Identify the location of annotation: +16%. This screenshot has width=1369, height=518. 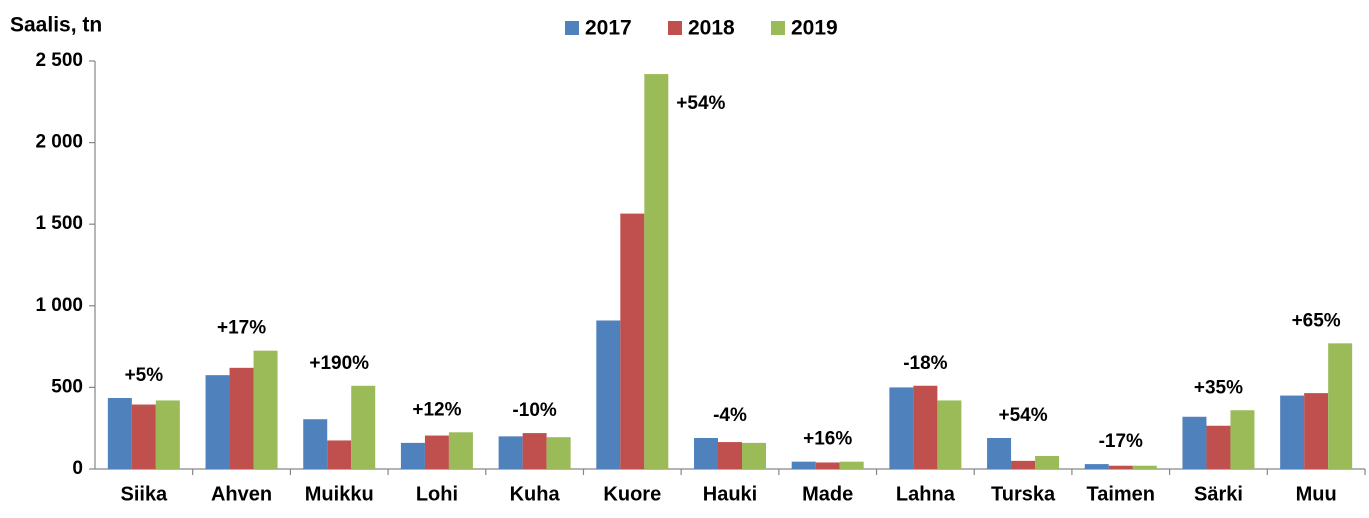
(827, 439).